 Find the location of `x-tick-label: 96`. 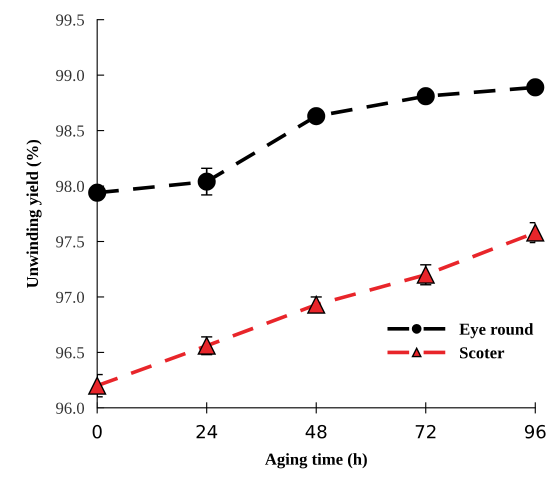

x-tick-label: 96 is located at coordinates (535, 431).